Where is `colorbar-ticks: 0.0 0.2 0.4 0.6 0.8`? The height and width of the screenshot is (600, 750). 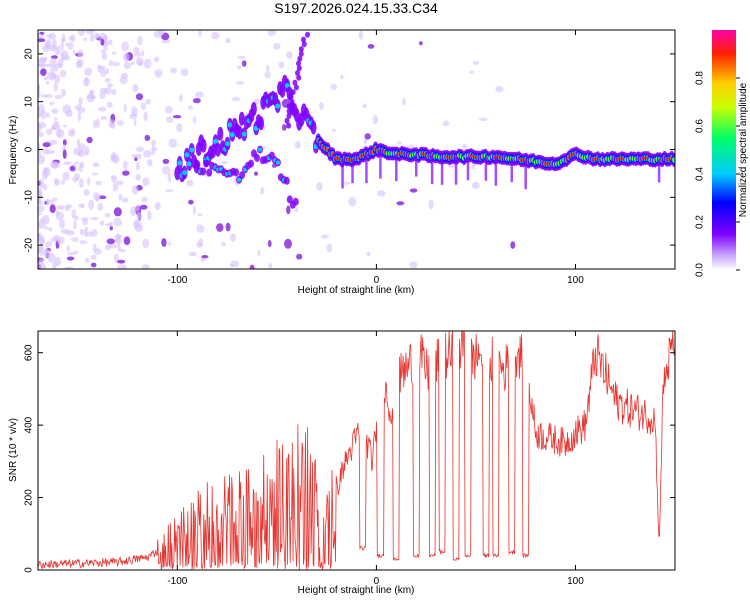 colorbar-ticks: 0.0 0.2 0.4 0.6 0.8 is located at coordinates (717, 174).